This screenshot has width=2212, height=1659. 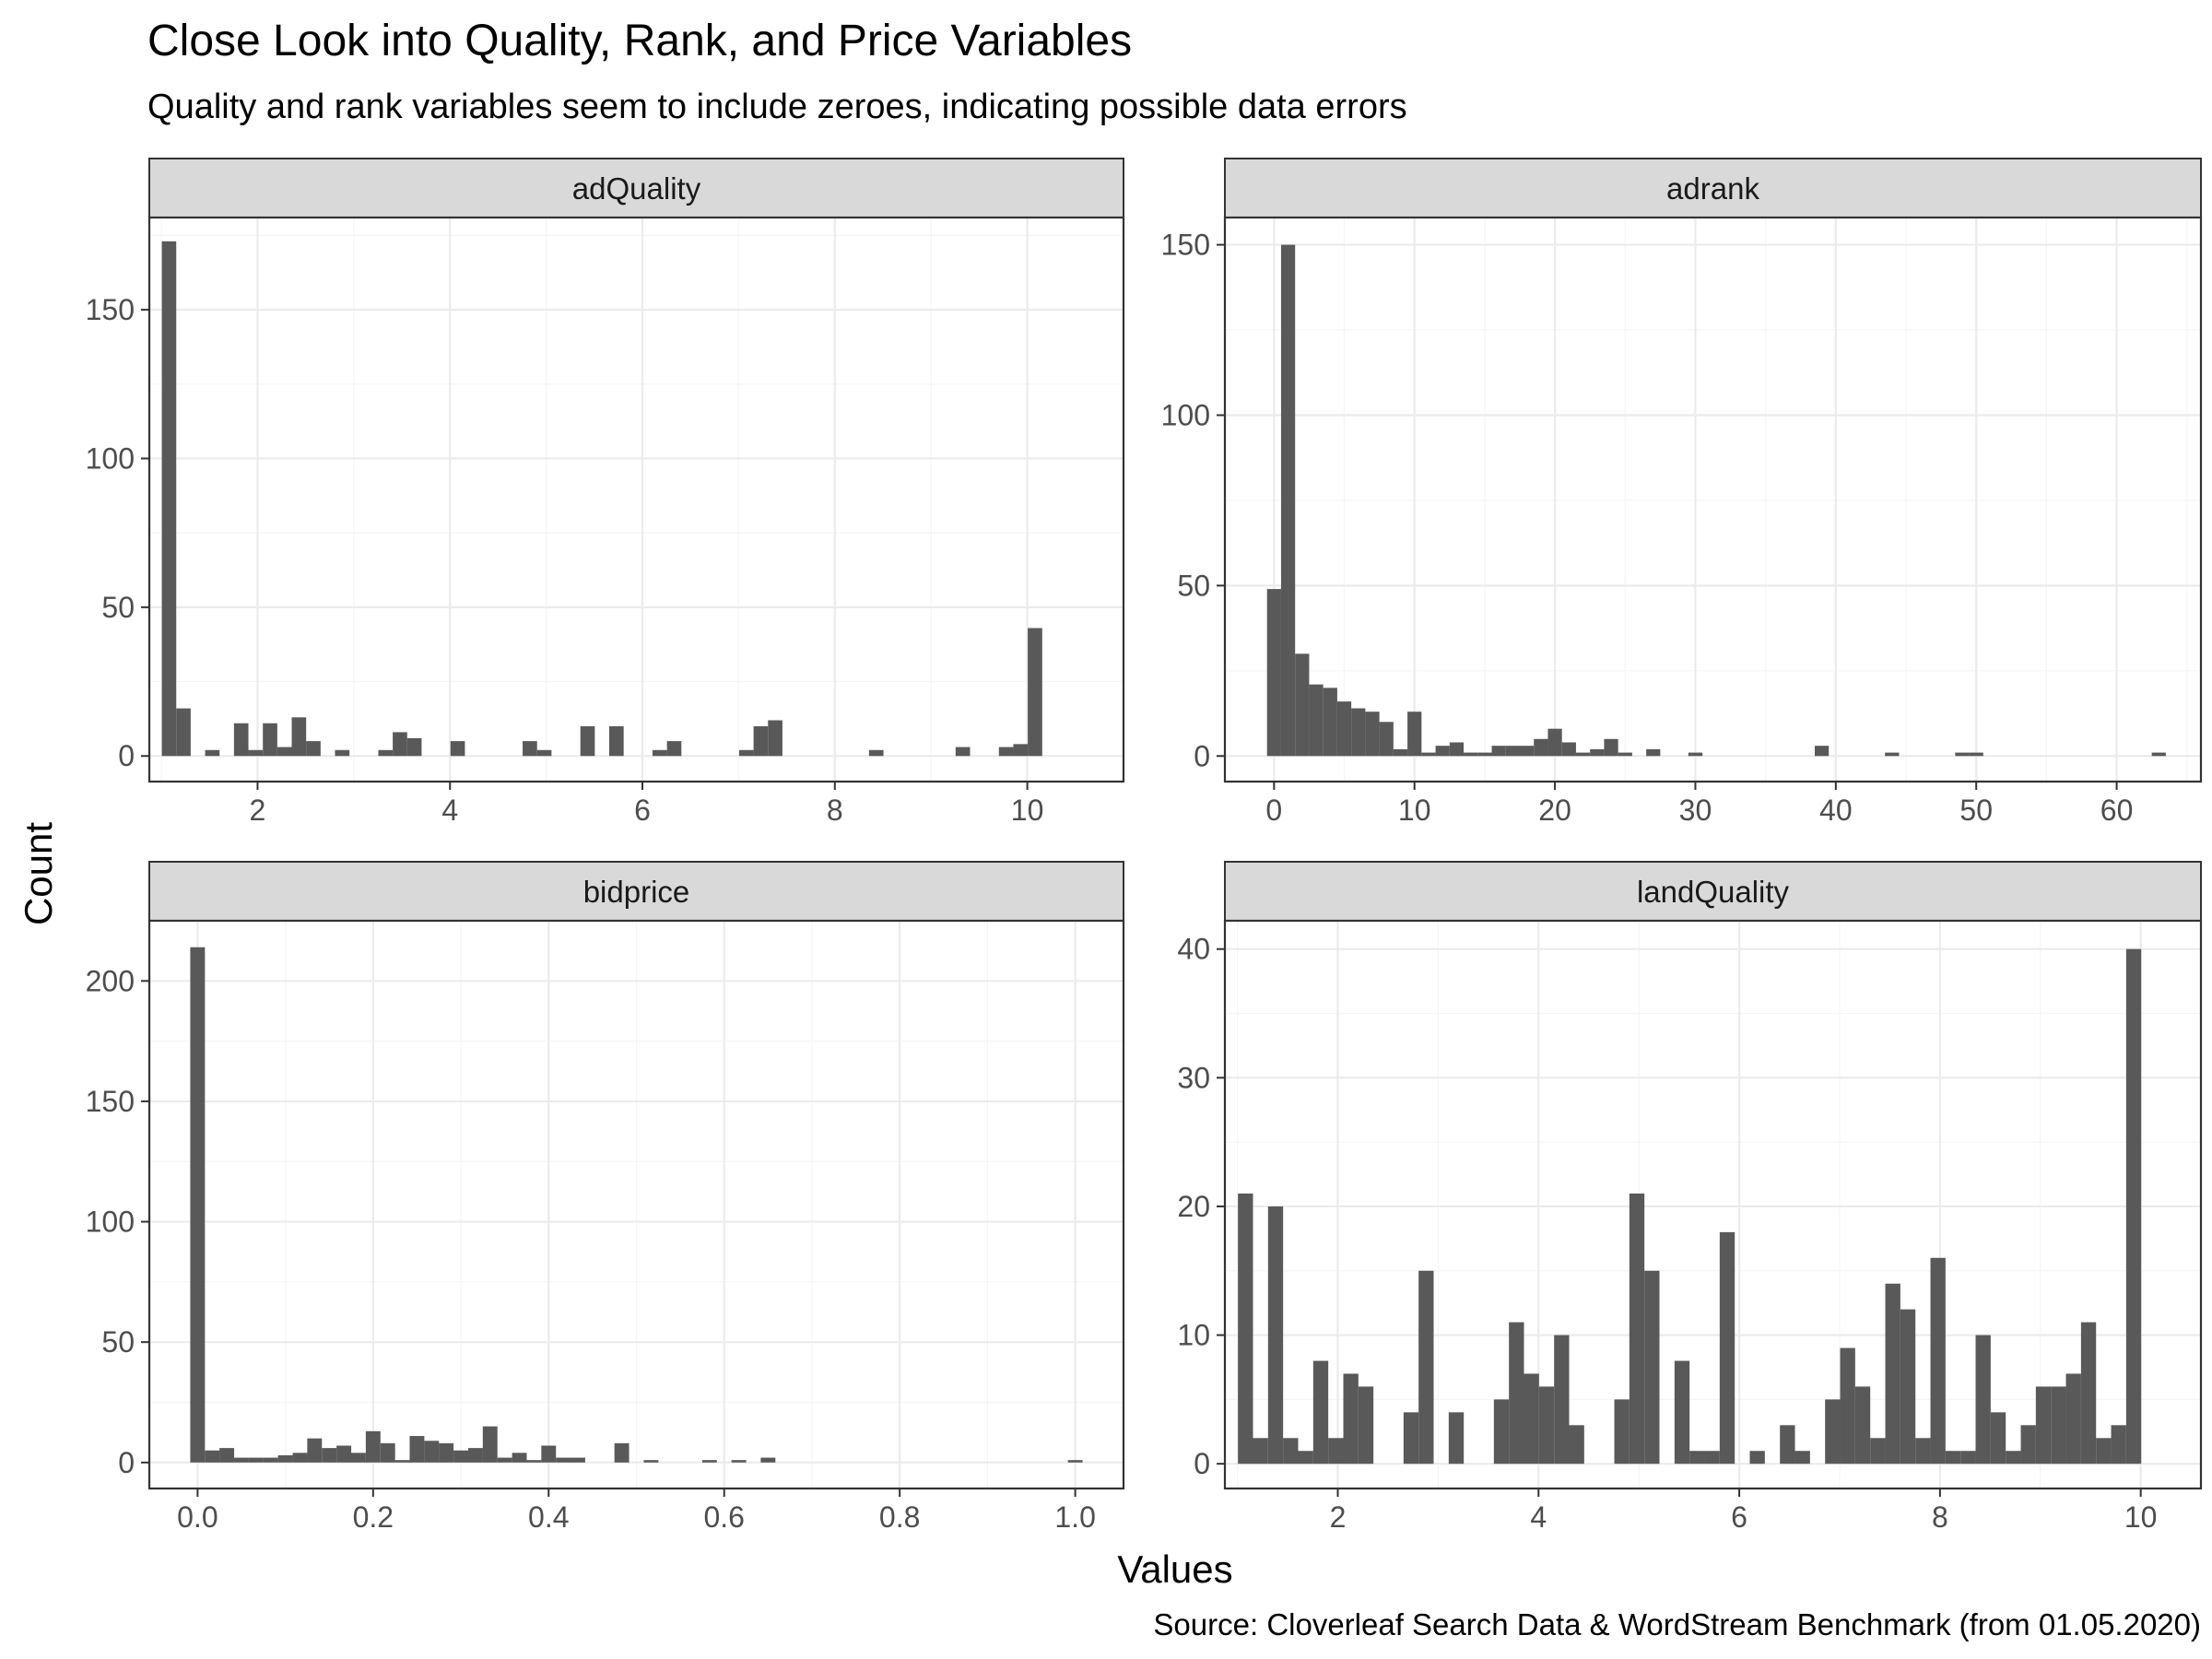 What do you see at coordinates (1554, 810) in the screenshot?
I see `x-tick-label: 20` at bounding box center [1554, 810].